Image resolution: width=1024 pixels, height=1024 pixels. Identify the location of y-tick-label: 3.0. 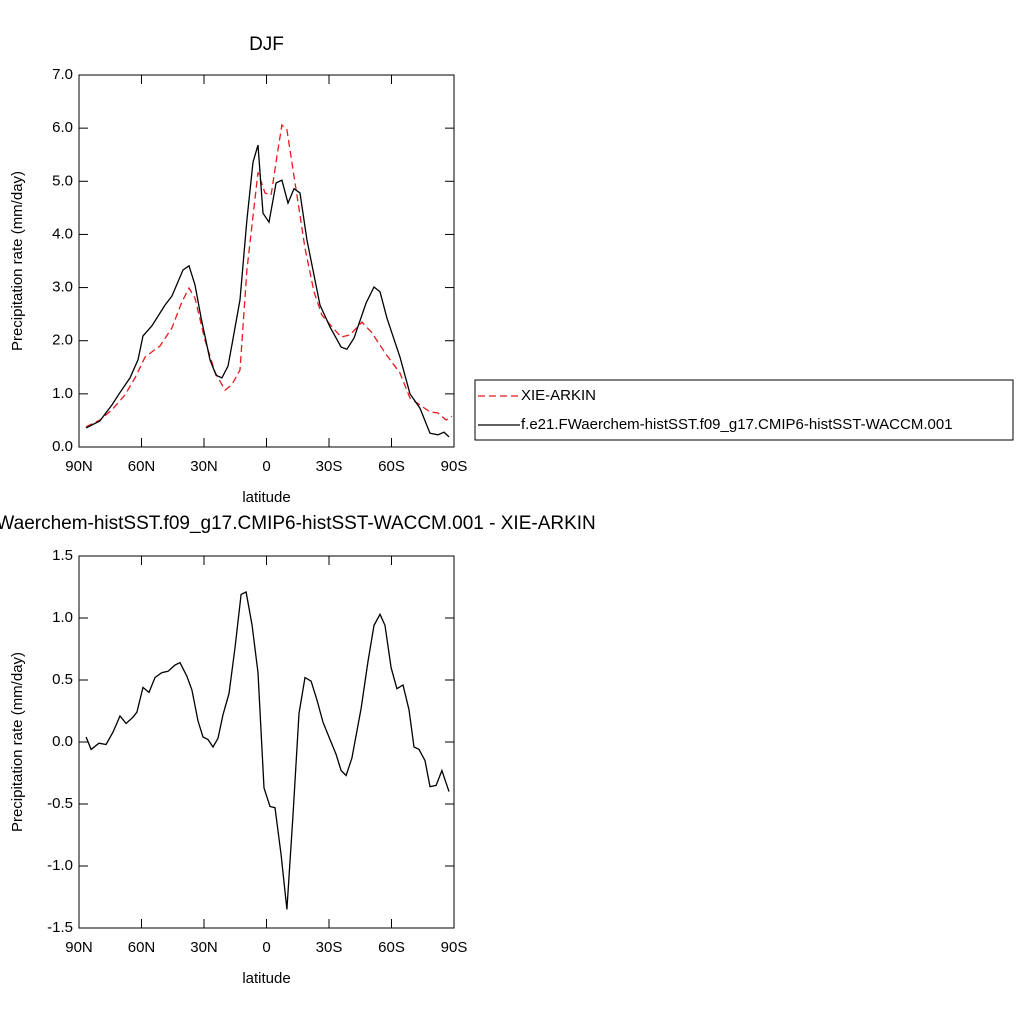
(62, 287).